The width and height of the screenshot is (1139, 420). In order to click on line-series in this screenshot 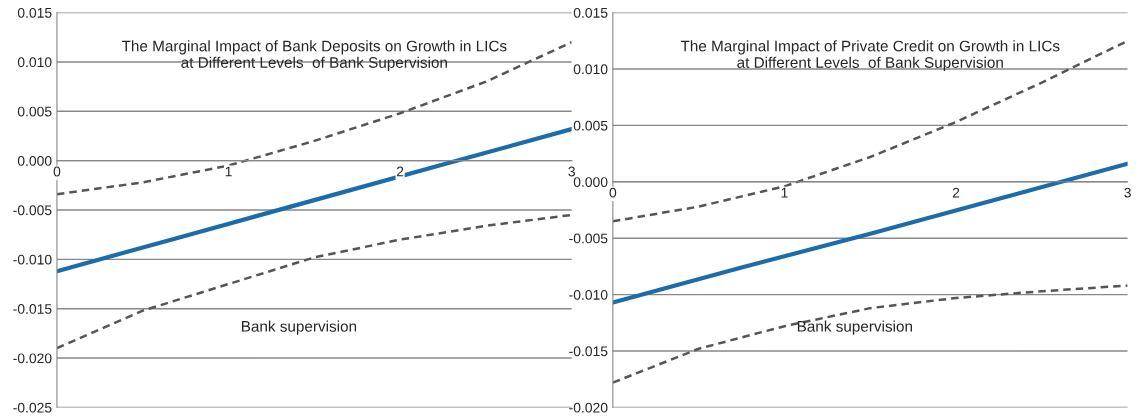, I will do `click(870, 334)`.